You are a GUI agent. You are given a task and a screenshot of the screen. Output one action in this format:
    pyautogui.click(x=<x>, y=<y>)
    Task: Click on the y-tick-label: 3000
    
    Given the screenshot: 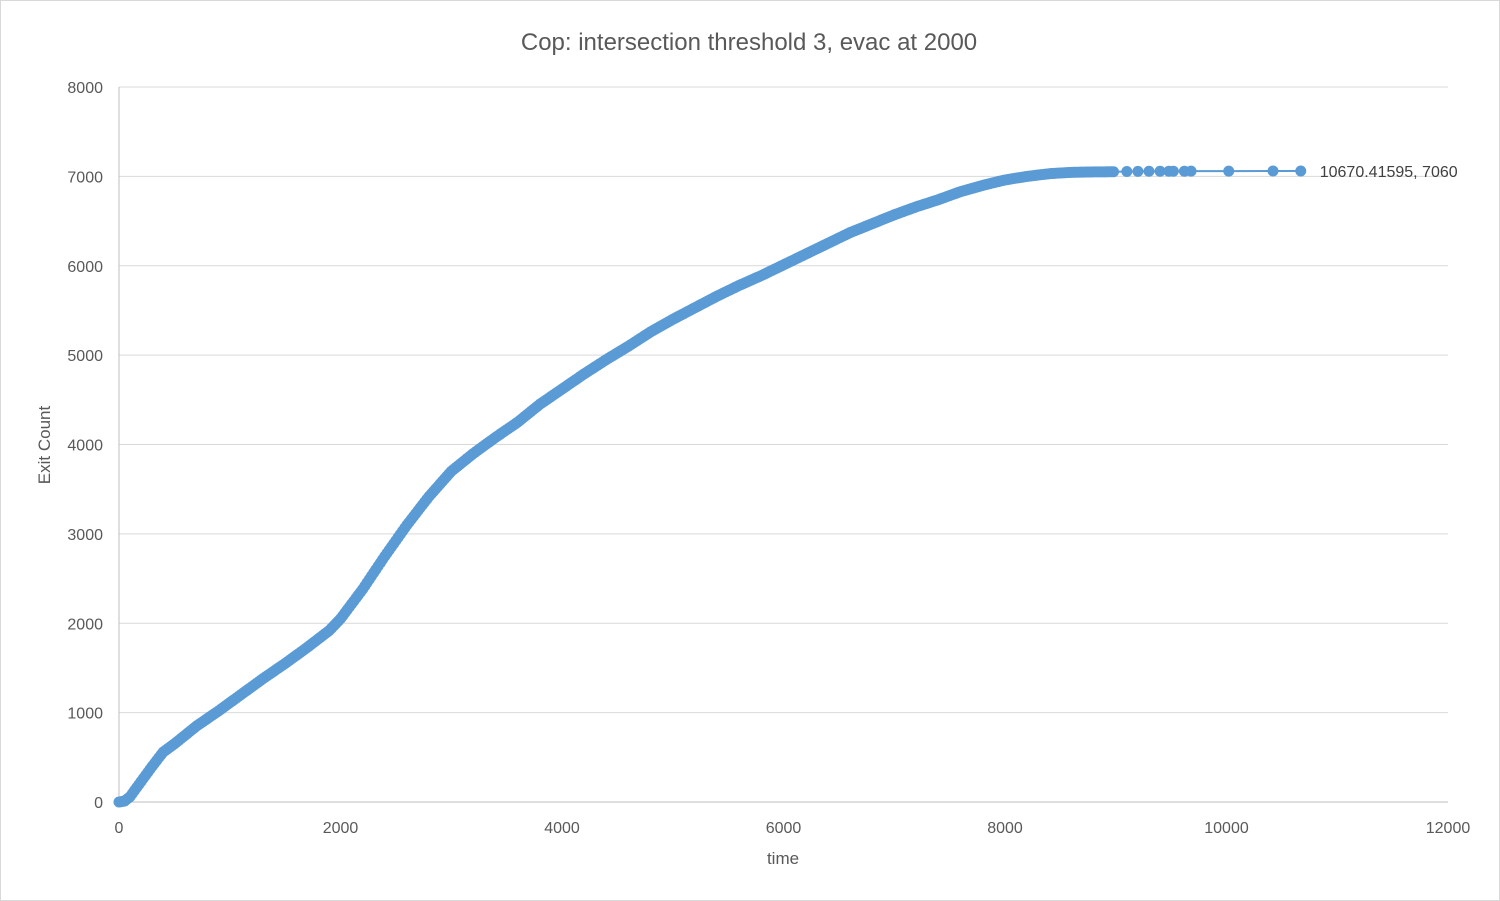 What is the action you would take?
    pyautogui.click(x=85, y=535)
    